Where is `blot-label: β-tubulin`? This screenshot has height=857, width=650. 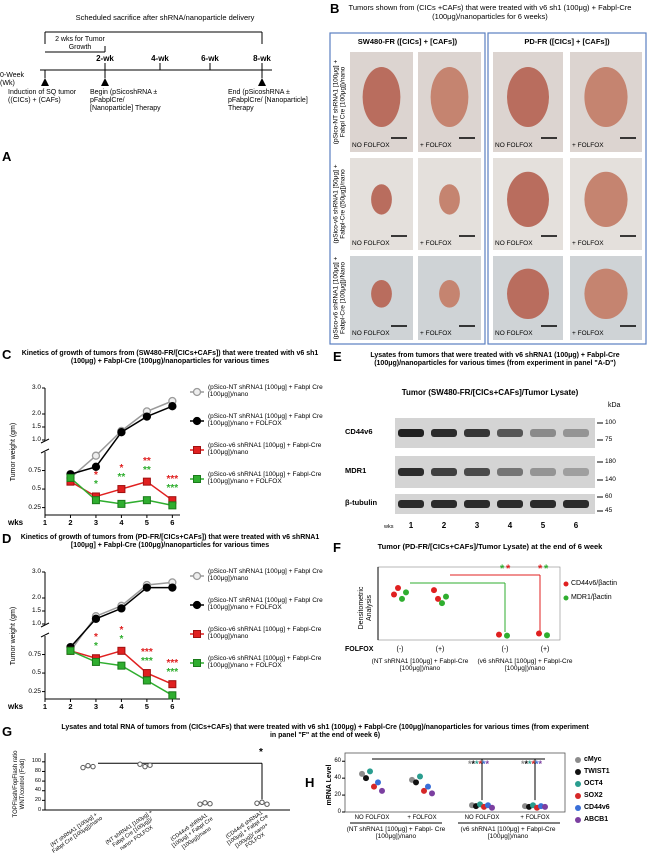 blot-label: β-tubulin is located at coordinates (361, 502).